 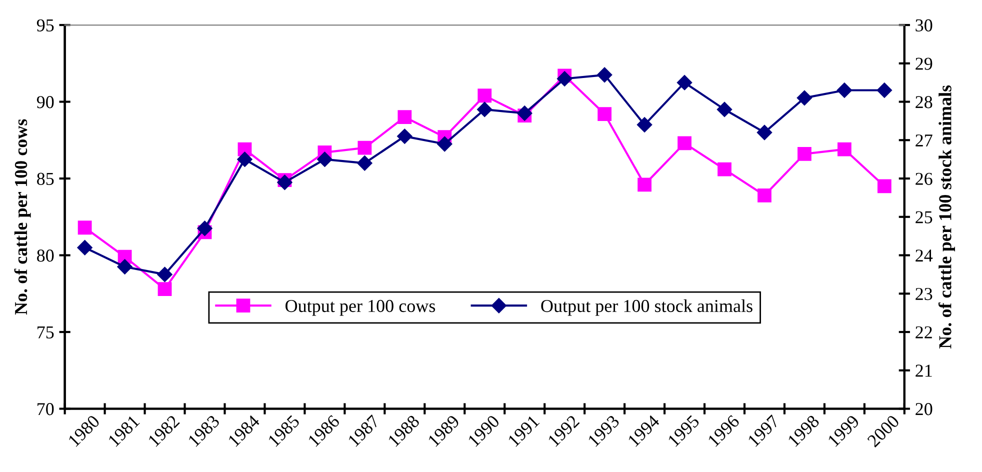 I want to click on y2-tick-label: 24, so click(x=924, y=256).